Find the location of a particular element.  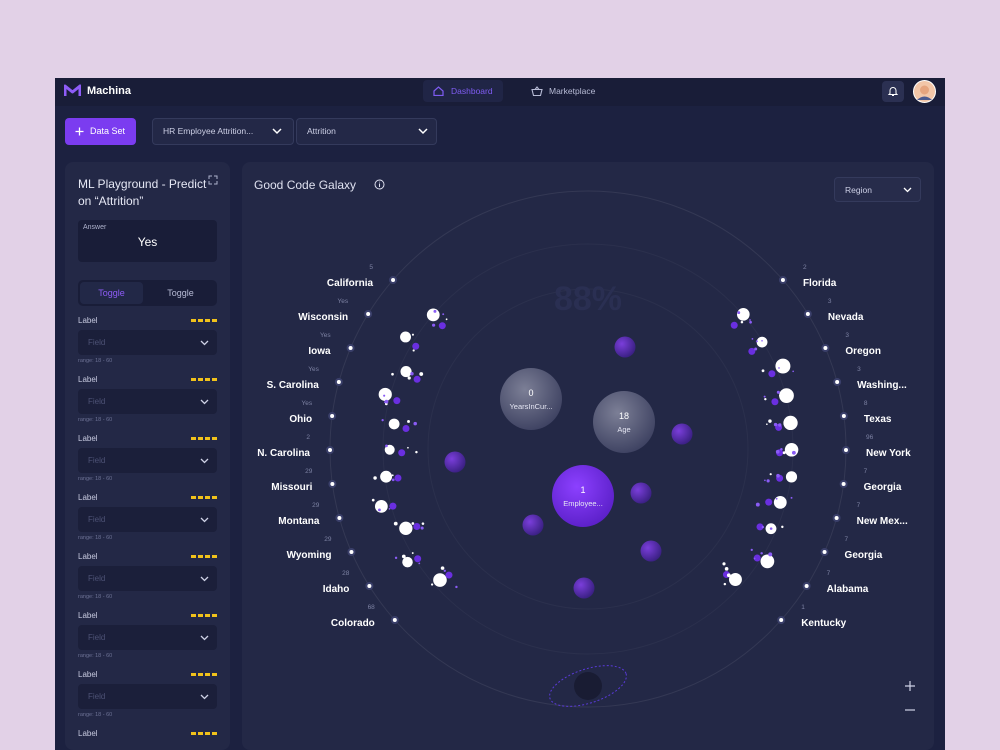

info-icon is located at coordinates (379, 184).